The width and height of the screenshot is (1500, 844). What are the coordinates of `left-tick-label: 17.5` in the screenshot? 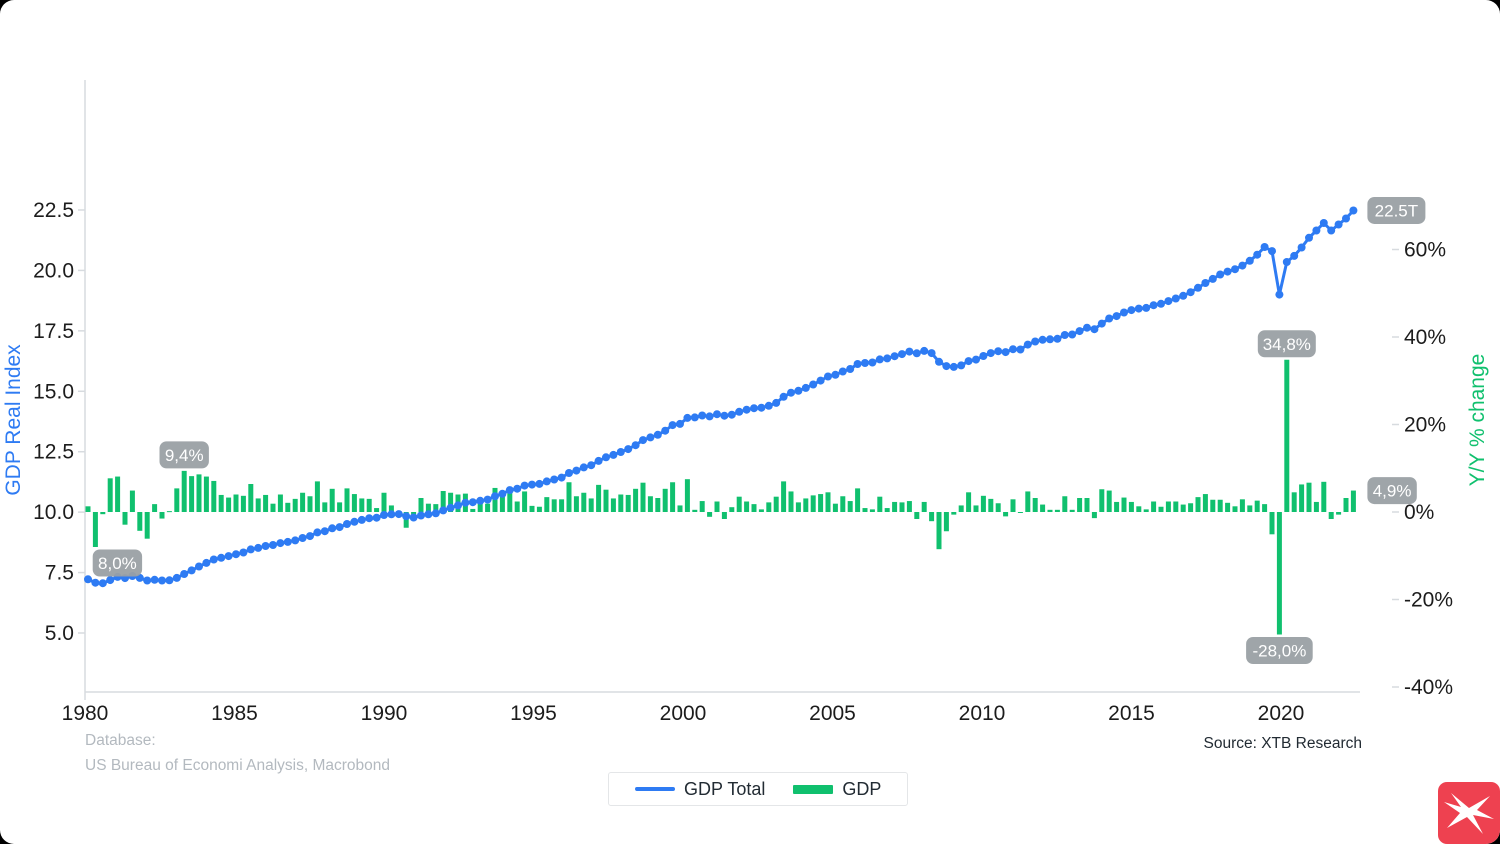 It's located at (53, 331).